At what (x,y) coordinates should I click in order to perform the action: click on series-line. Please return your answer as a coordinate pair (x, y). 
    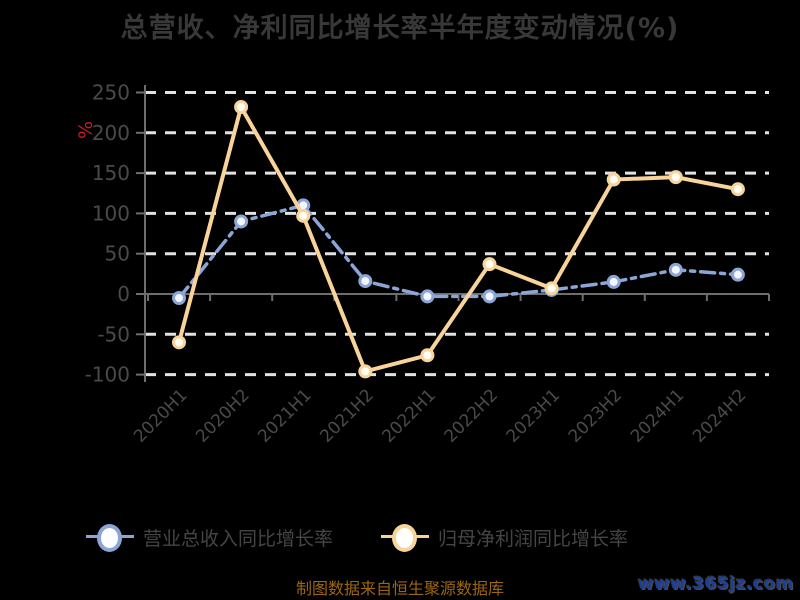
    Looking at the image, I should click on (458, 251).